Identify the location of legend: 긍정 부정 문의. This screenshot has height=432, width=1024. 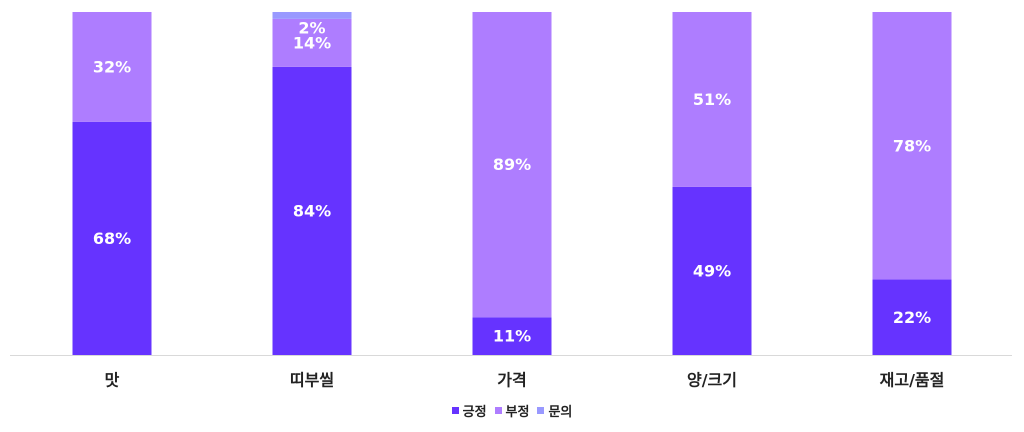
(512, 410).